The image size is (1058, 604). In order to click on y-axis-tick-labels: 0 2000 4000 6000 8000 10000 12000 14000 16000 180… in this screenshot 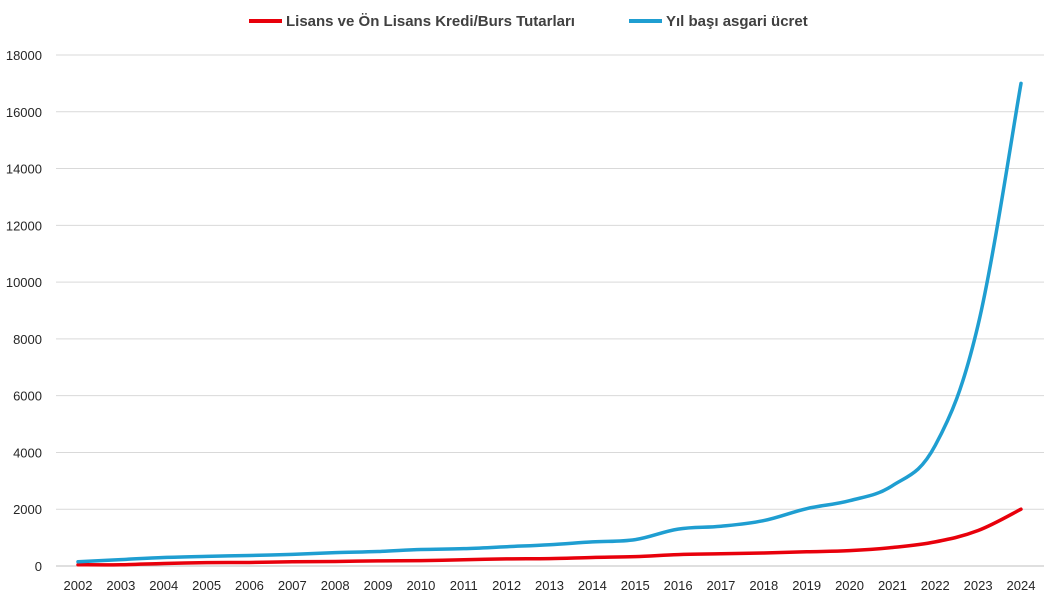, I will do `click(24, 311)`.